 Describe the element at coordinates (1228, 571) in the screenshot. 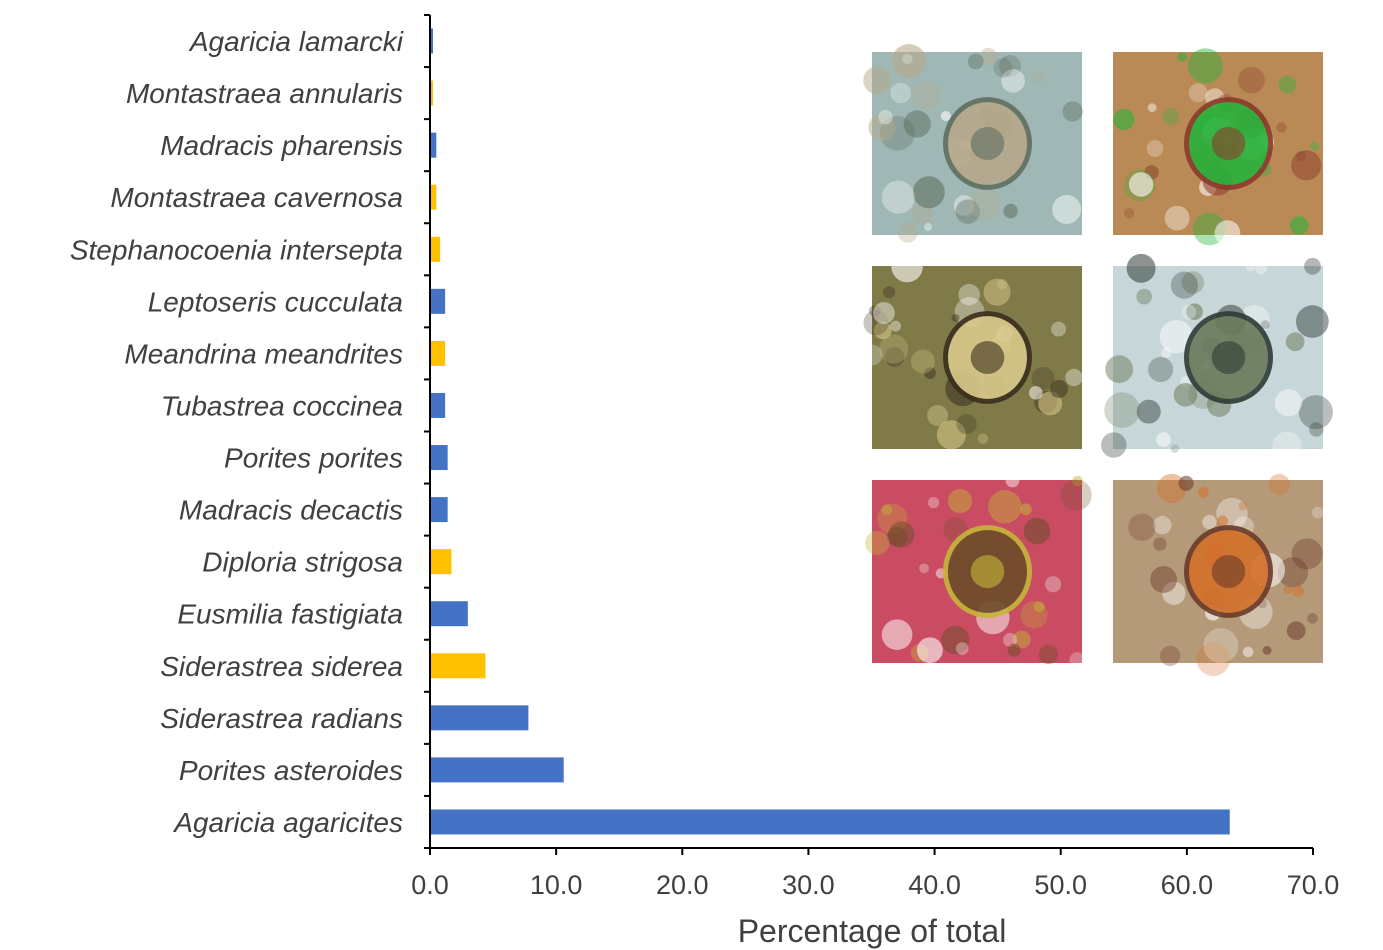

I see `coral-center` at that location.